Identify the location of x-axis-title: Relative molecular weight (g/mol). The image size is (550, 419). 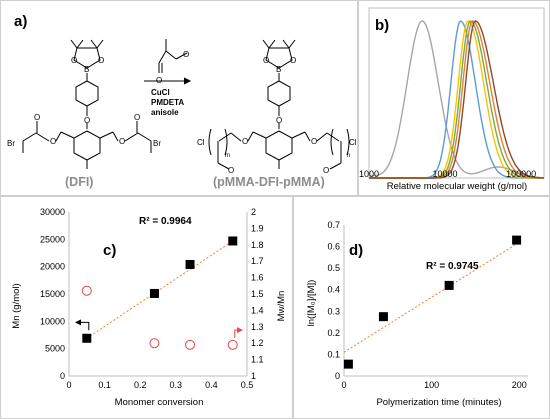
(457, 186).